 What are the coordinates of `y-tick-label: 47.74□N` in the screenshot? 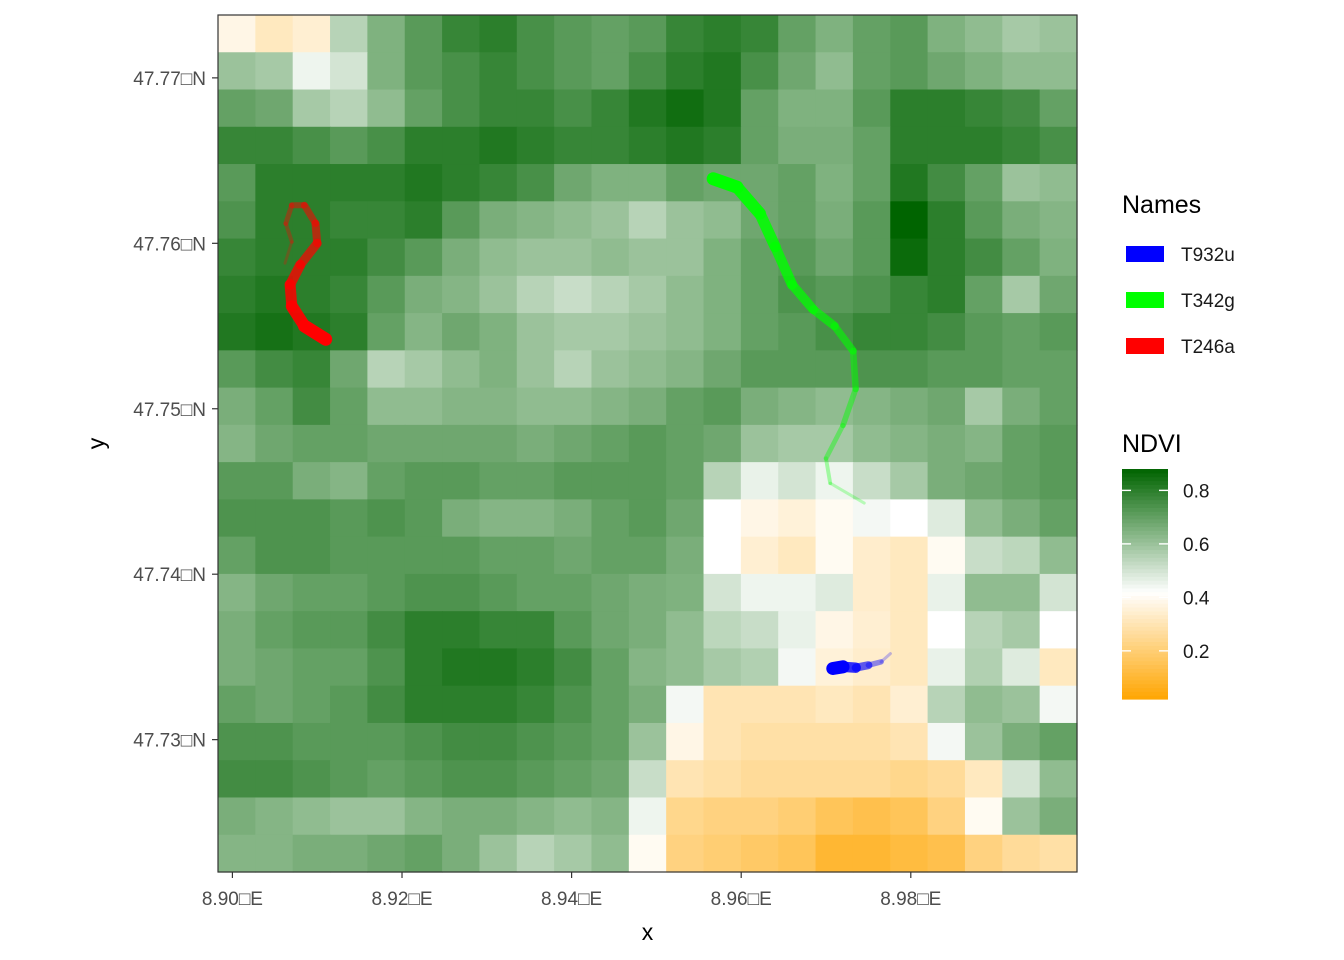 It's located at (169, 575).